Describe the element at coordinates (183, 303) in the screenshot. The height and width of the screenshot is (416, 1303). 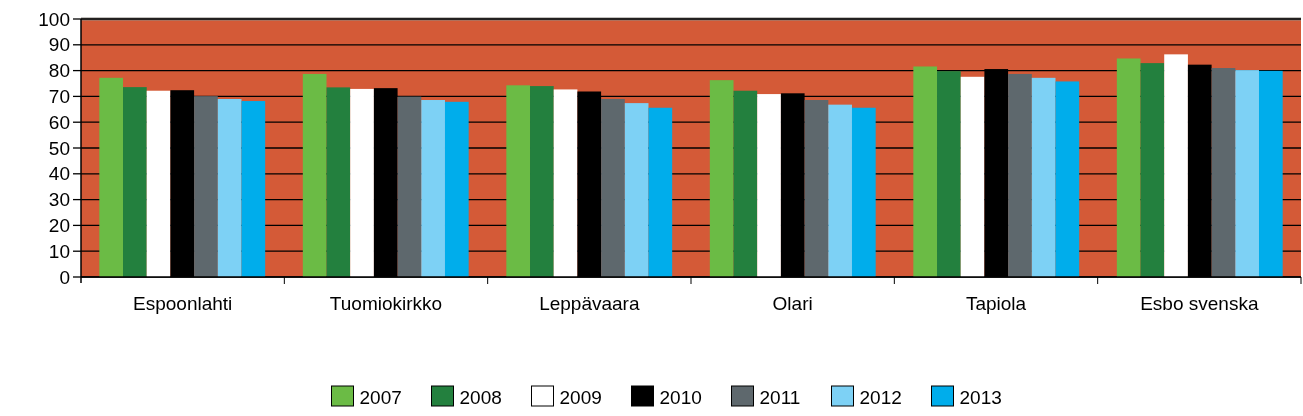
I see `x-tick-label: Espoonlahti` at that location.